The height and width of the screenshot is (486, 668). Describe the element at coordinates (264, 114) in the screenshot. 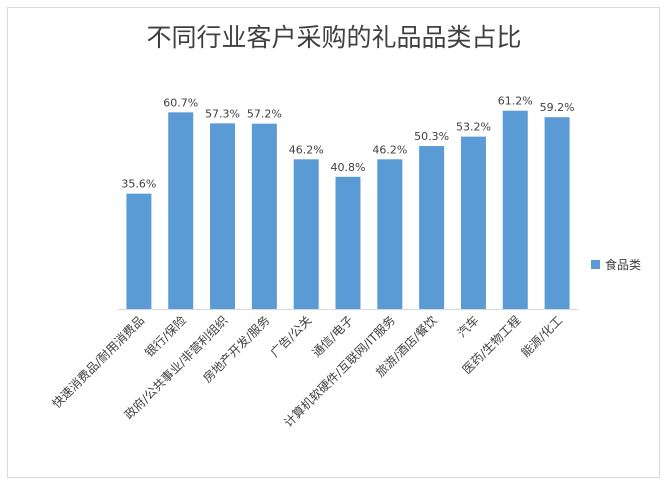

I see `data-label-3: 57.2%` at that location.